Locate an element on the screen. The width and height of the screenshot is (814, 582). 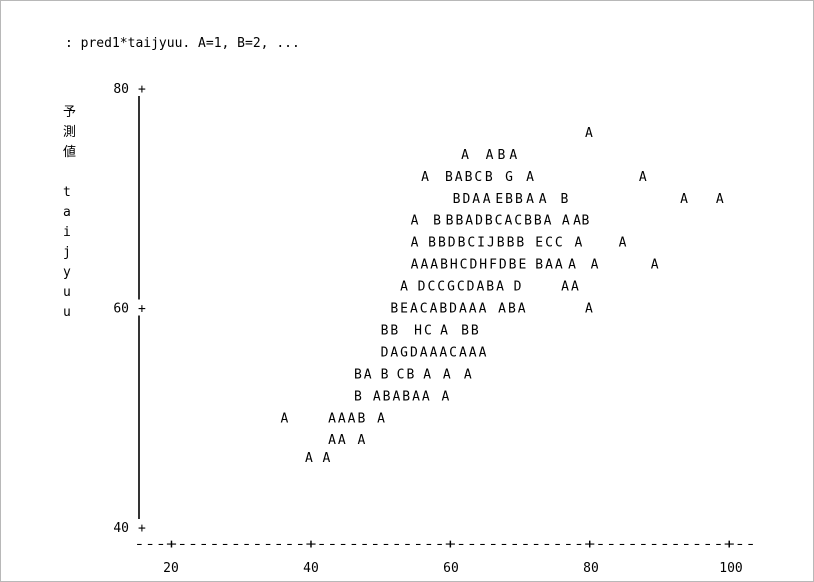
y-tick-label: 40 is located at coordinates (121, 528).